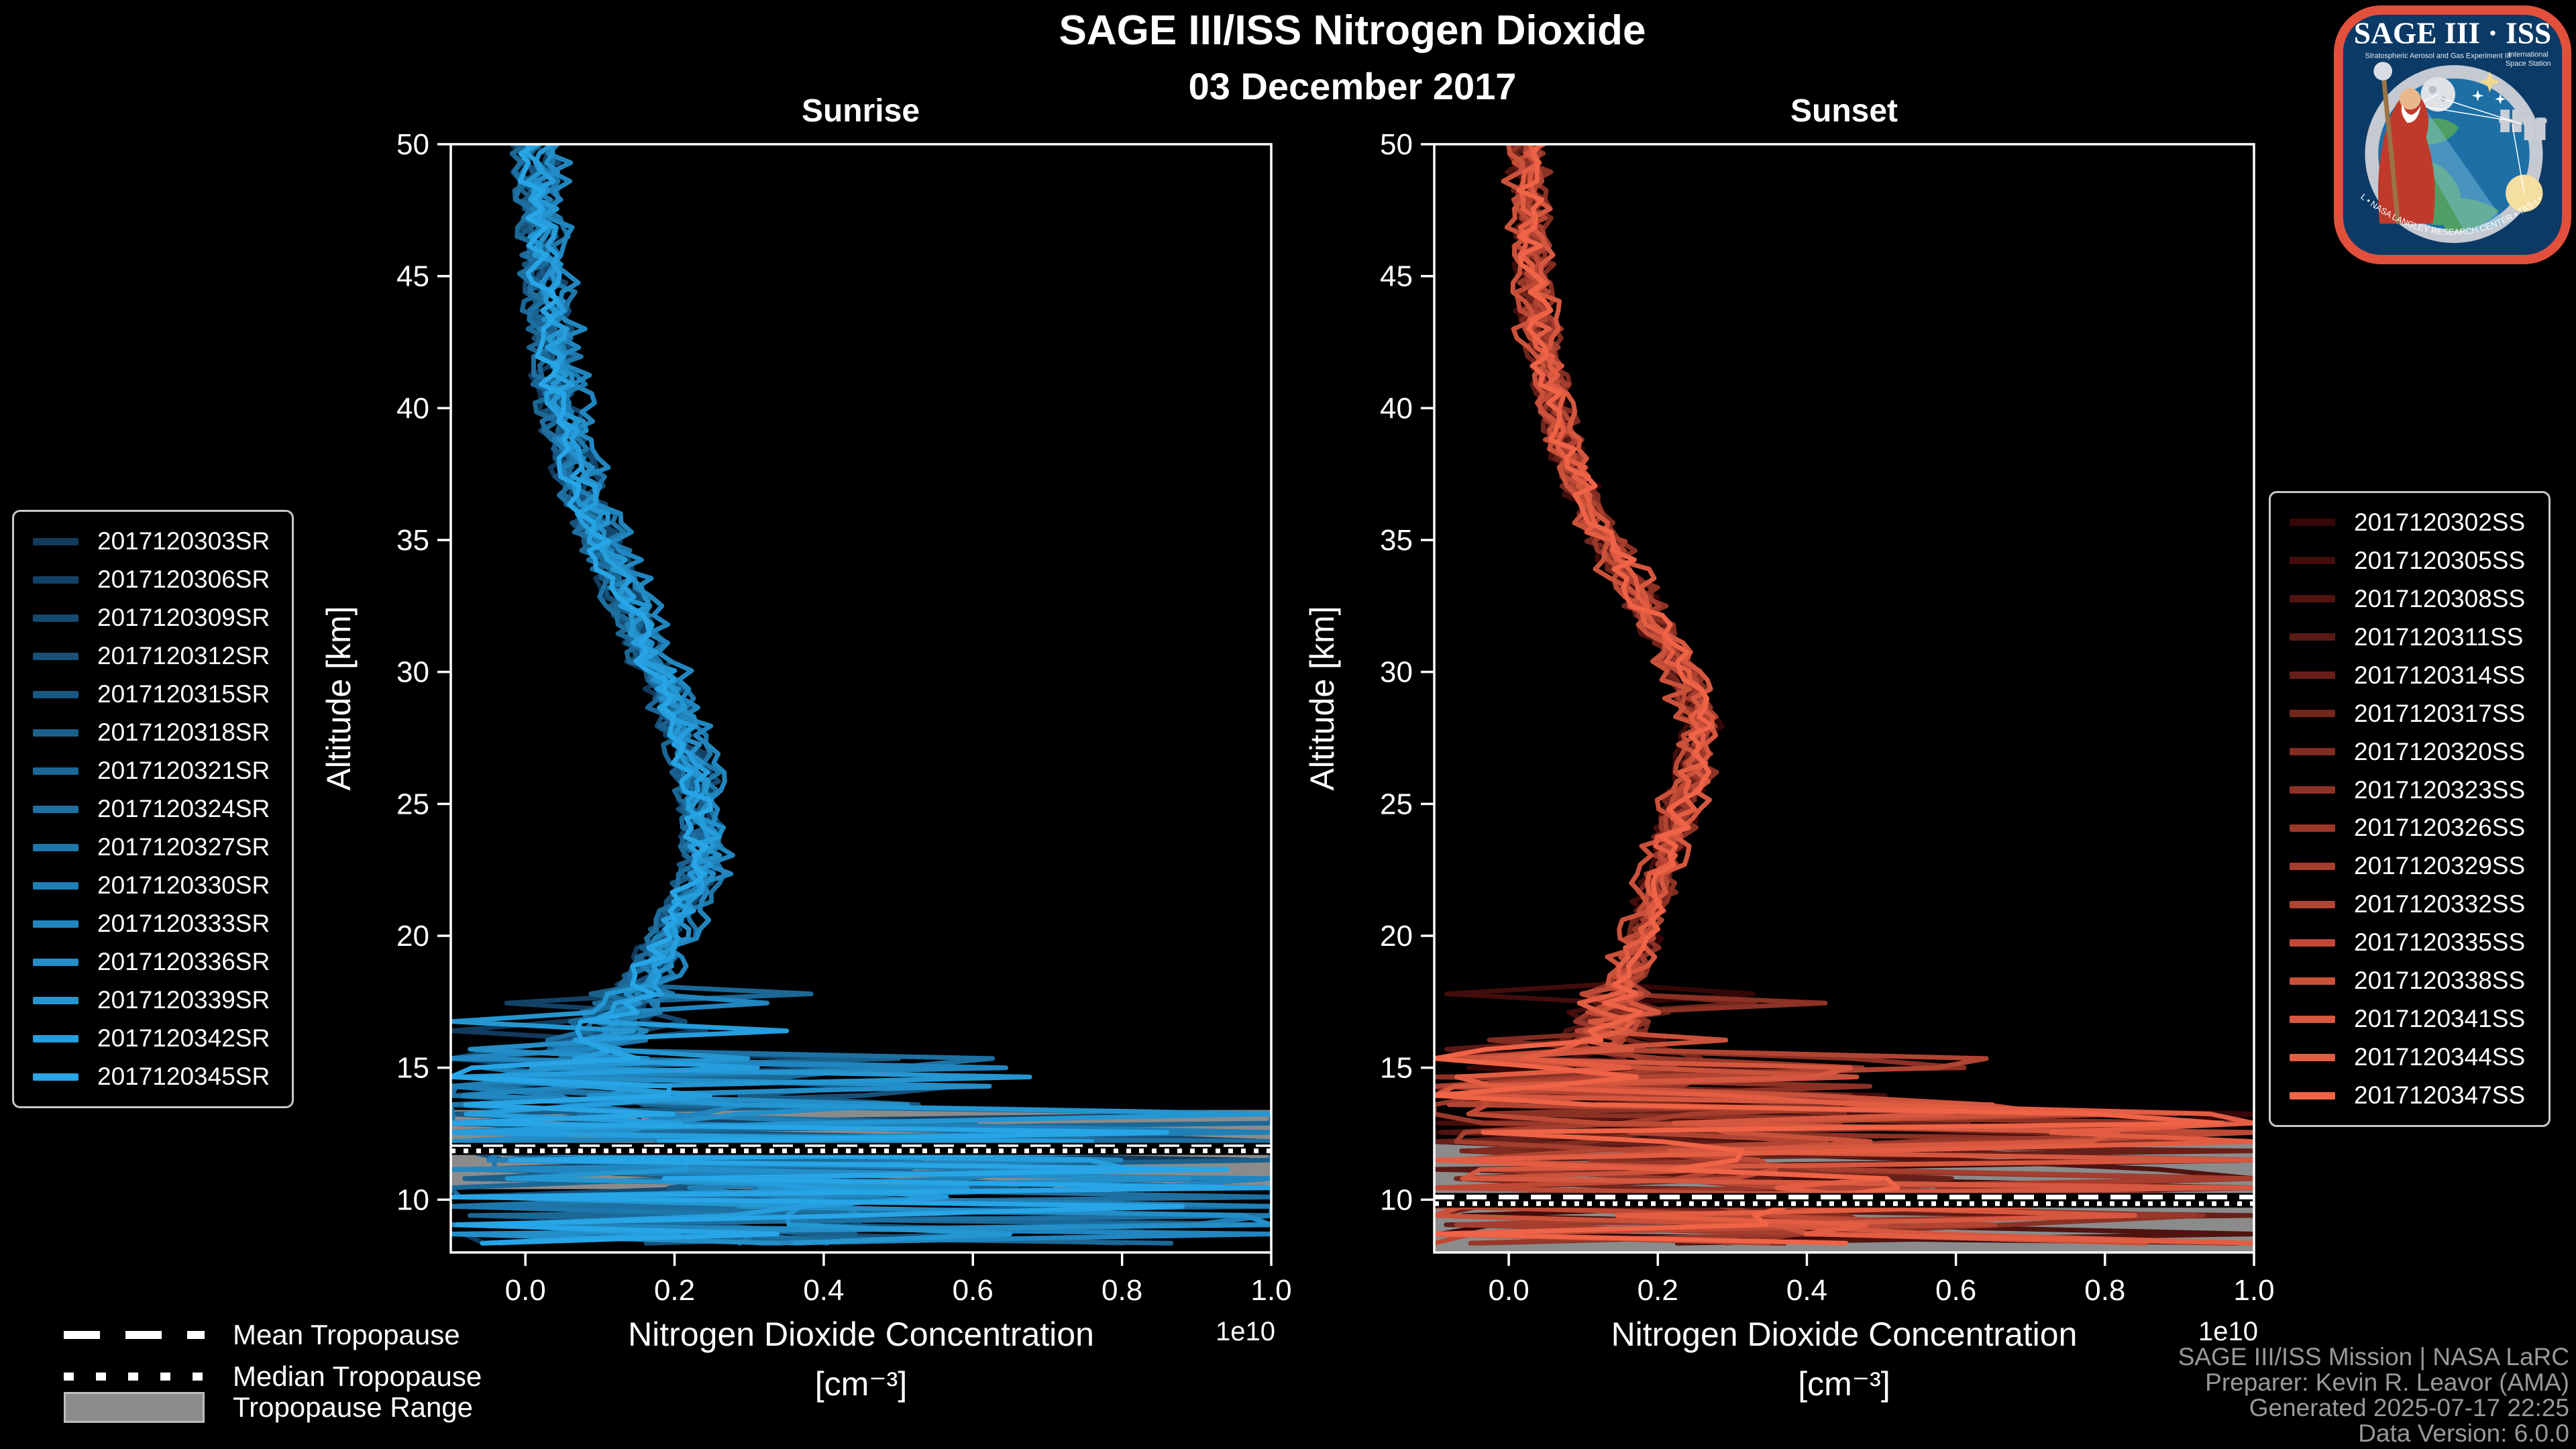 The image size is (2576, 1449). I want to click on y-axis-label: Altitude [km], so click(339, 698).